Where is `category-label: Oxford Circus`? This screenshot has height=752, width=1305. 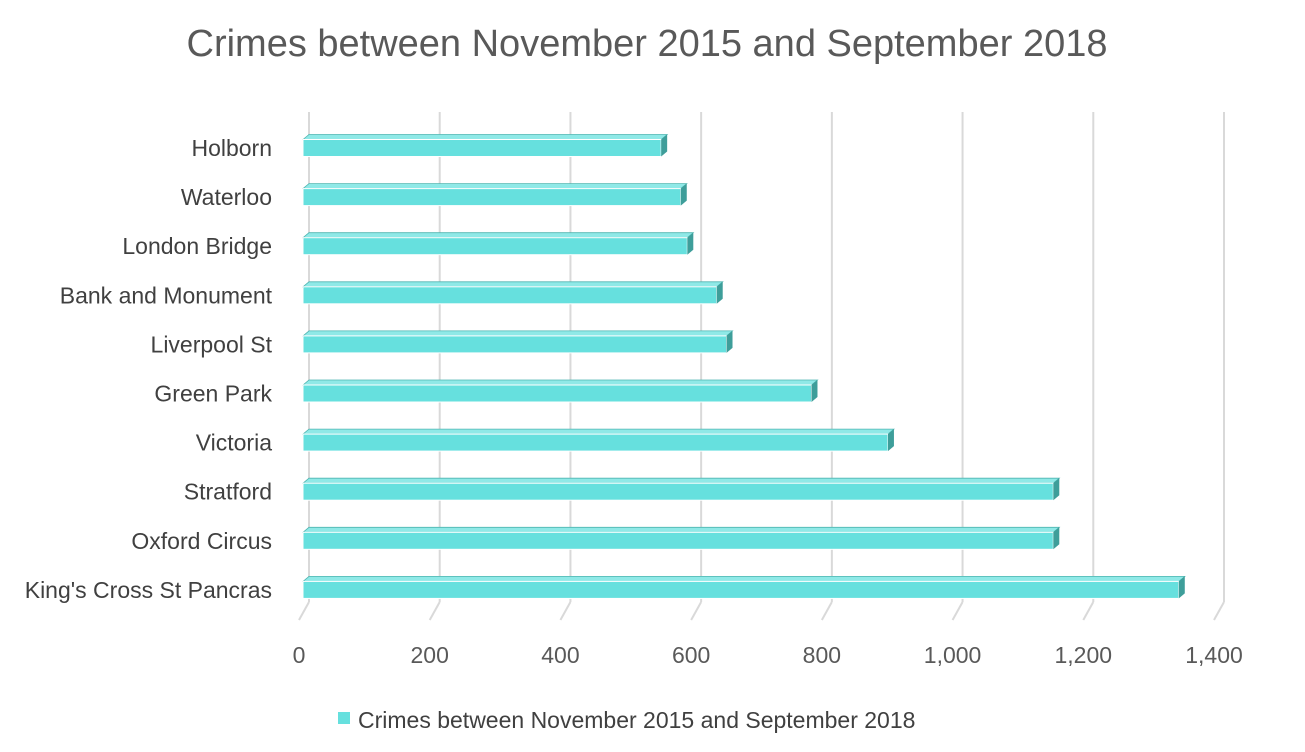 category-label: Oxford Circus is located at coordinates (201, 541).